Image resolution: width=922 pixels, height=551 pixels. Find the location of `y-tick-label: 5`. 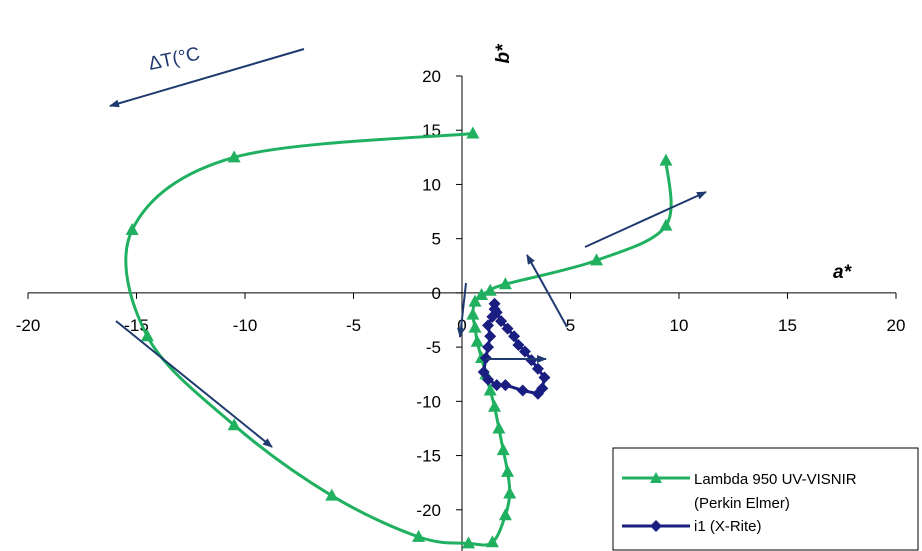

y-tick-label: 5 is located at coordinates (436, 239).